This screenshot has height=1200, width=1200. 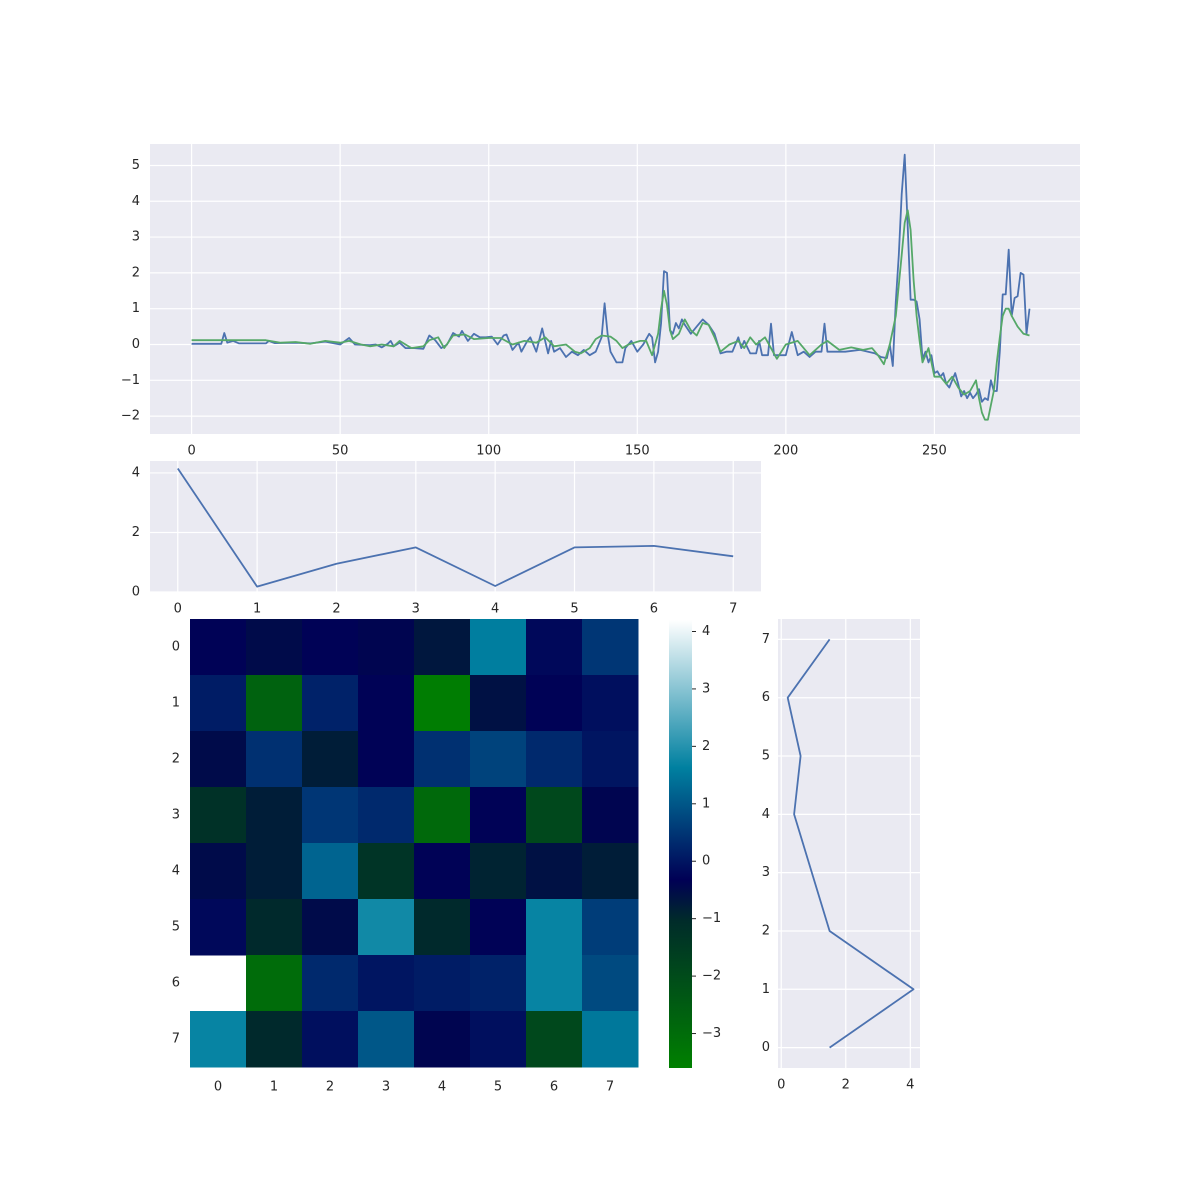 I want to click on heatmap-y-tick-label: 5, so click(x=176, y=927).